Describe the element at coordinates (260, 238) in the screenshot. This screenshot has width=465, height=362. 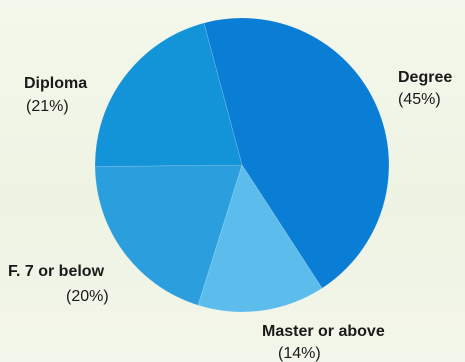
I see `slice-master-or-above` at that location.